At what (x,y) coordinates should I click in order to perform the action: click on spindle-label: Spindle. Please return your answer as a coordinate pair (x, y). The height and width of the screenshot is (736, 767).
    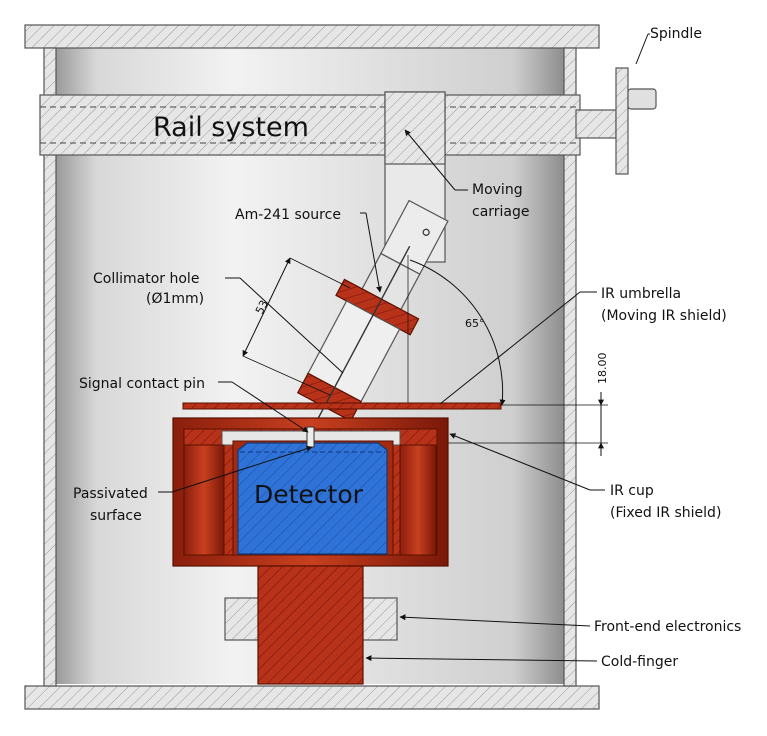
    Looking at the image, I should click on (676, 34).